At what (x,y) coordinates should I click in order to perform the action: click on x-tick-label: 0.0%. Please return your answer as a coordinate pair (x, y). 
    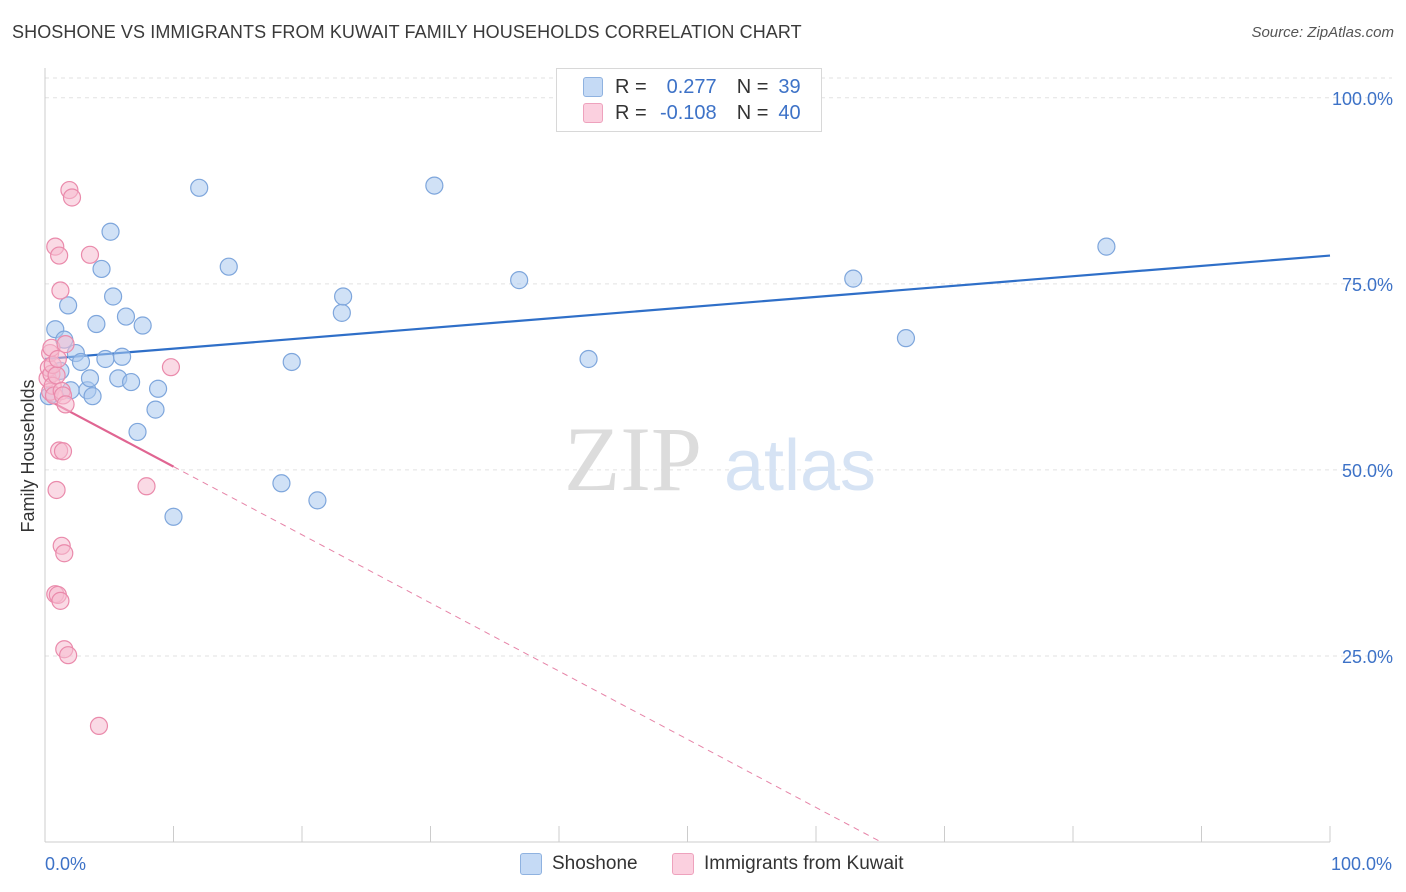
    Looking at the image, I should click on (65, 864).